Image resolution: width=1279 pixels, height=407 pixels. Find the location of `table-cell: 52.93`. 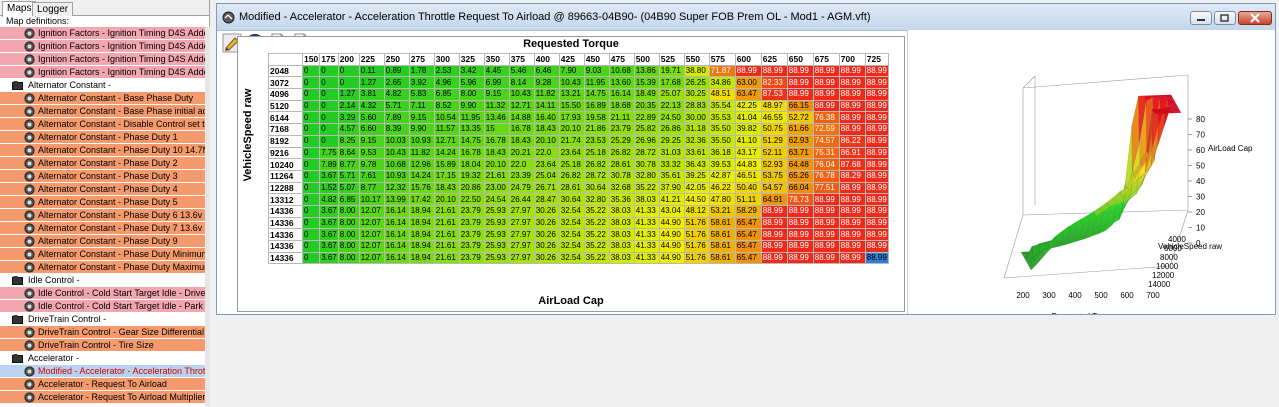

table-cell: 52.93 is located at coordinates (774, 164).